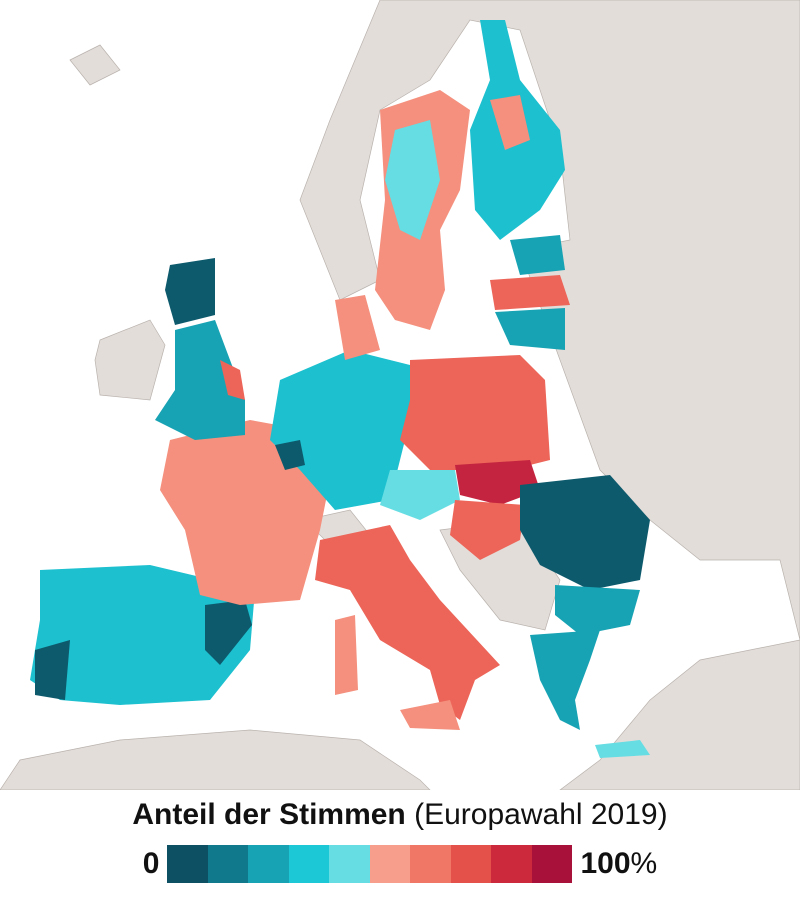 Image resolution: width=800 pixels, height=900 pixels. Describe the element at coordinates (605, 863) in the screenshot. I see `legend-max: 100` at that location.